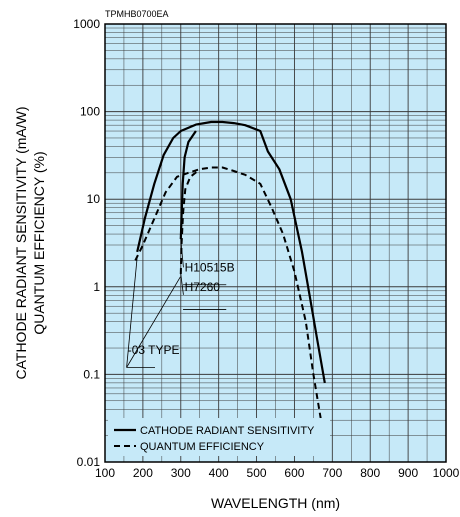  Describe the element at coordinates (181, 473) in the screenshot. I see `x-tick-label: 300` at that location.